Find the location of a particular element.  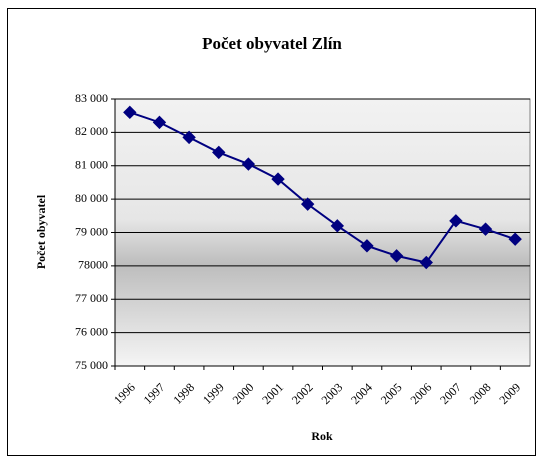

y-tick-label: 76 000 is located at coordinates (91, 331).